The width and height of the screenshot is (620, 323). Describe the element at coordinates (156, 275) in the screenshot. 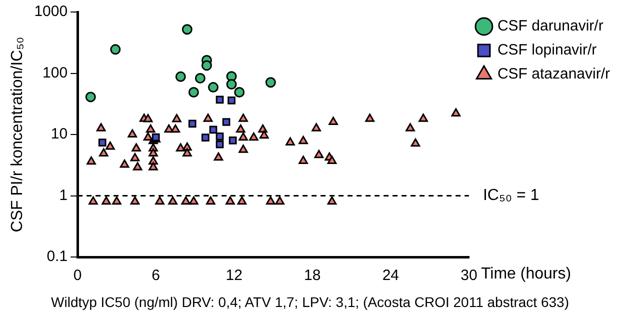

I see `x-tick-label: 6` at that location.